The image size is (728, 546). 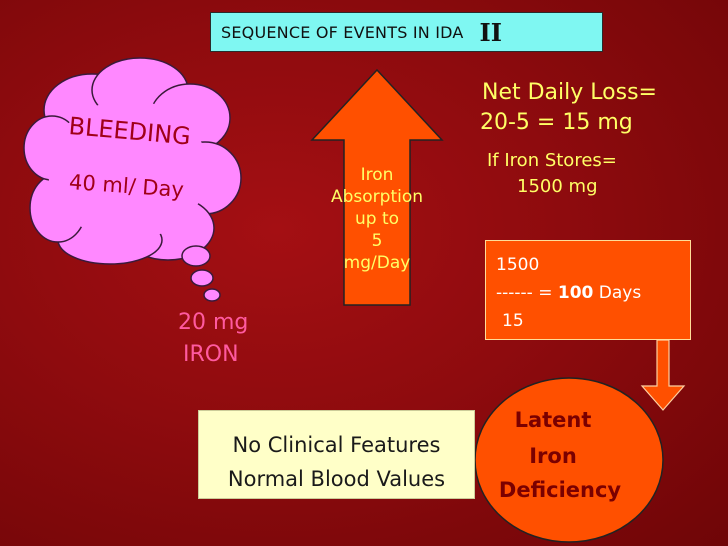 I want to click on iron-loss-label: IRON, so click(x=211, y=354).